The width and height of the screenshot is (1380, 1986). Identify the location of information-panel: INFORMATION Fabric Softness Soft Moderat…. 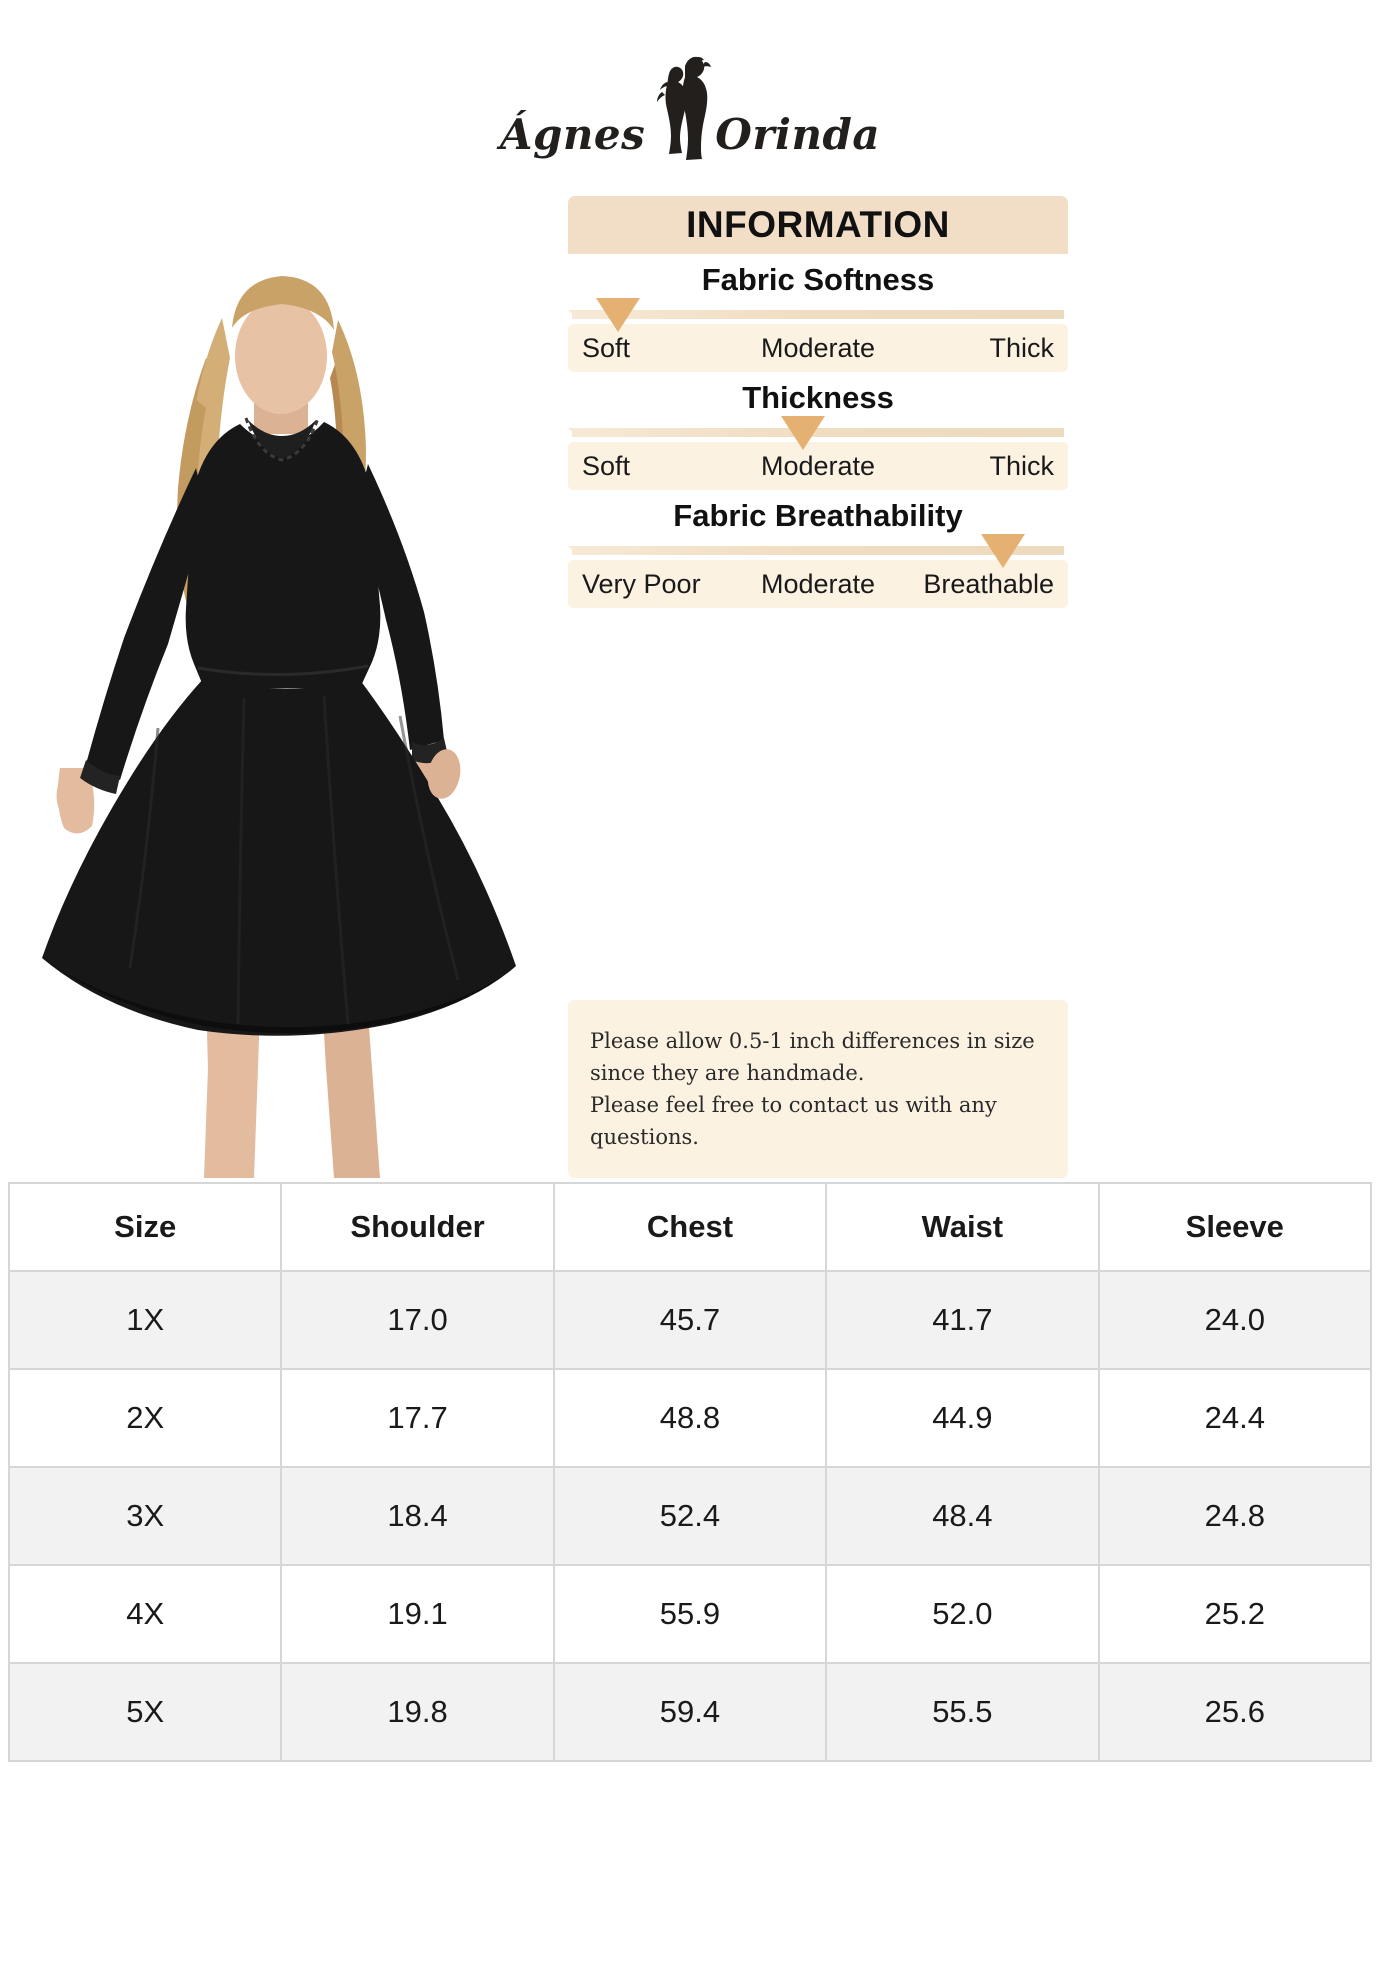
(818, 402).